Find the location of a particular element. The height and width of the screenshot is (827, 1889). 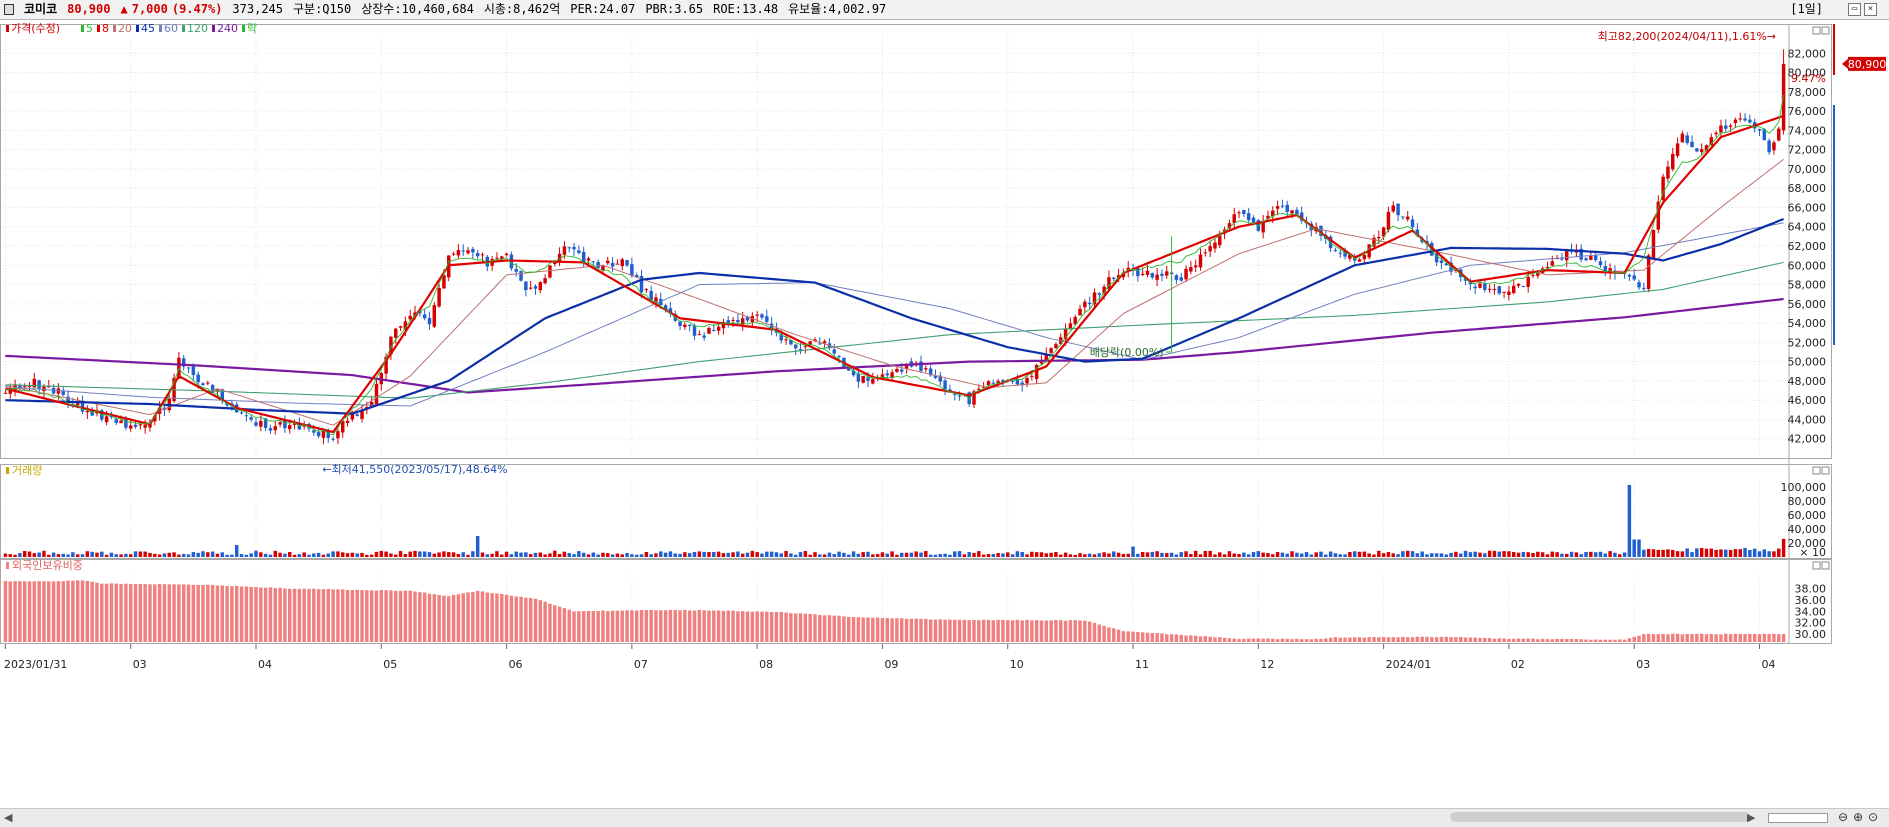

scrollbar-thumb is located at coordinates (1600, 817).